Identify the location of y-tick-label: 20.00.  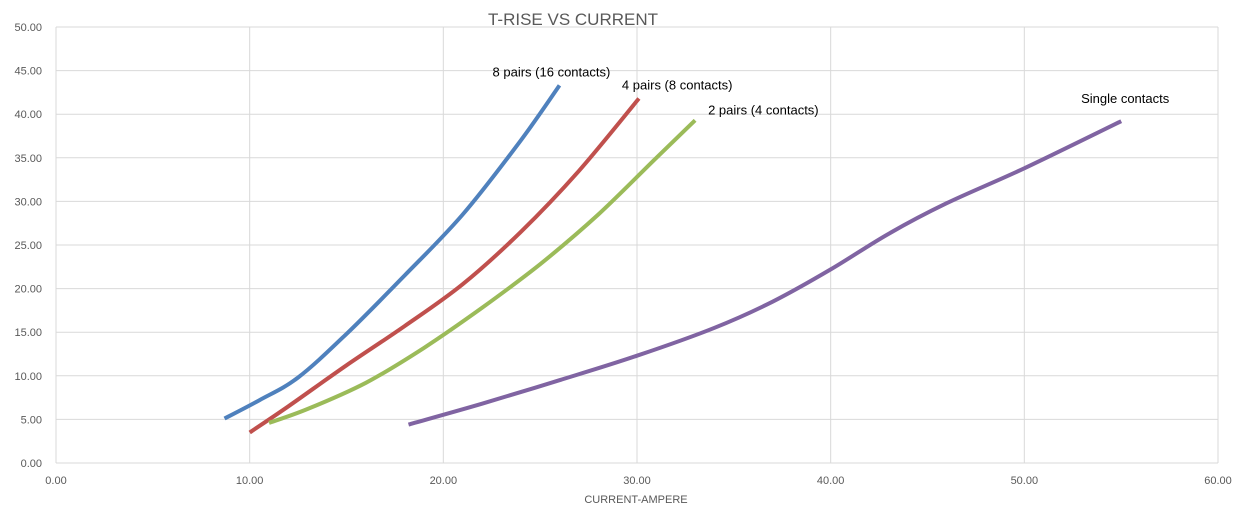
(28, 290).